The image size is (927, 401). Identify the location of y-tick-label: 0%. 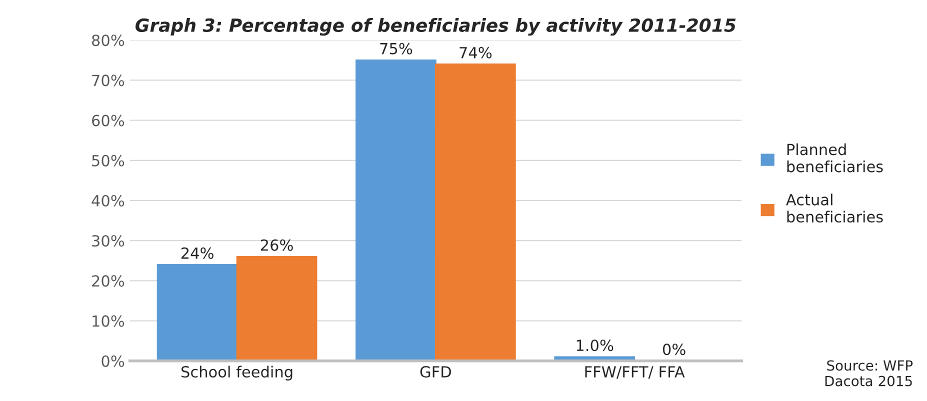
(113, 361).